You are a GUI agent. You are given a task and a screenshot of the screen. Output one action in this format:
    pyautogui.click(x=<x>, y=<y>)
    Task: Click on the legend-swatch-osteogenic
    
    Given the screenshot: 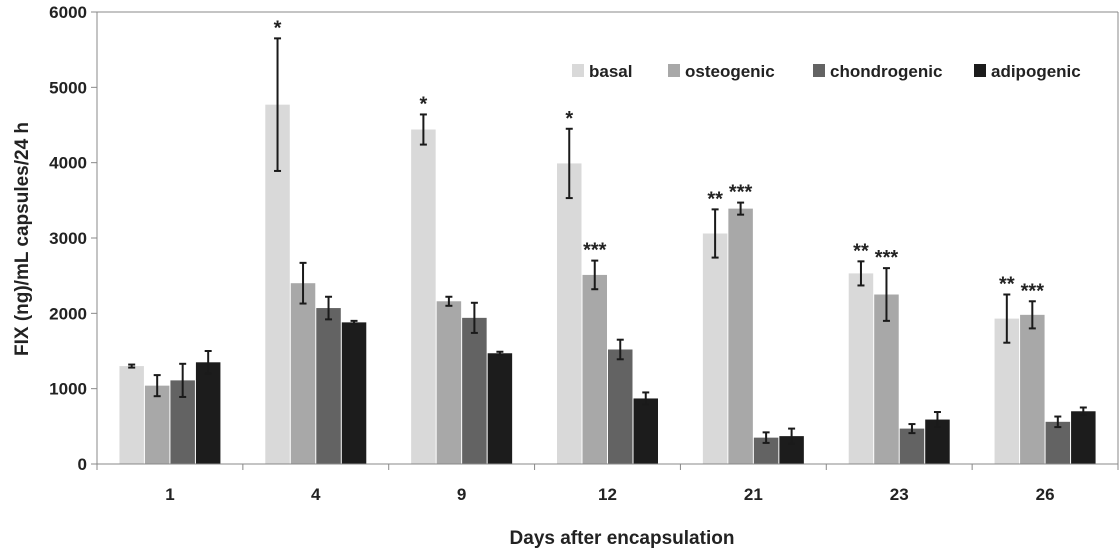 What is the action you would take?
    pyautogui.click(x=674, y=70)
    